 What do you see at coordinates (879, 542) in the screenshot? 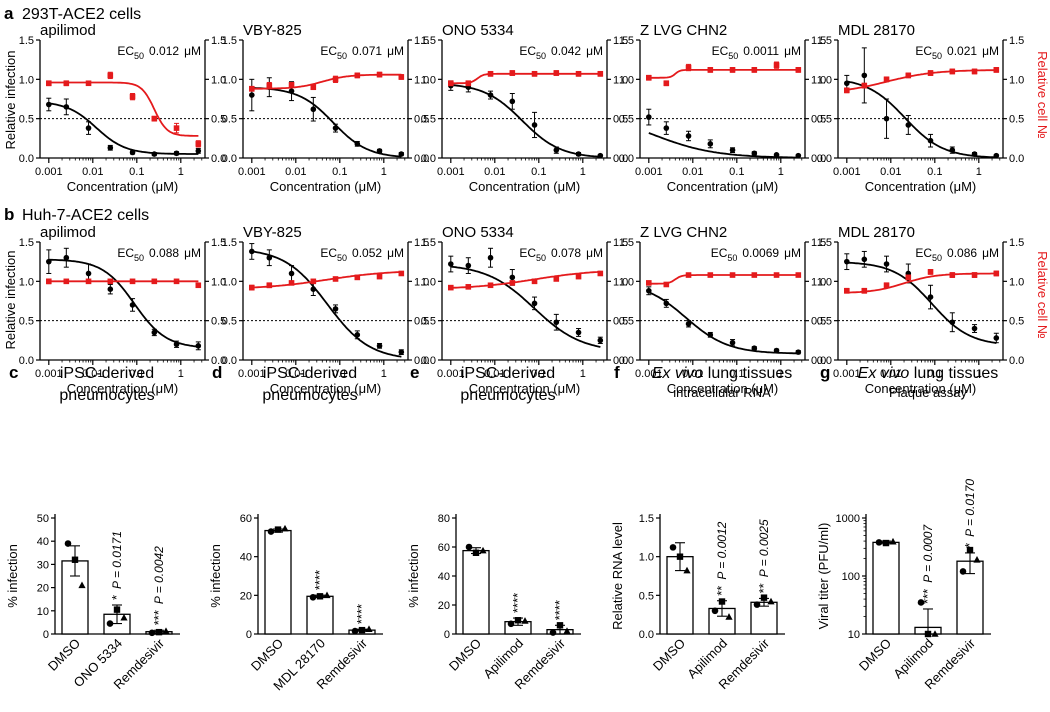
I see `data-point-circle` at bounding box center [879, 542].